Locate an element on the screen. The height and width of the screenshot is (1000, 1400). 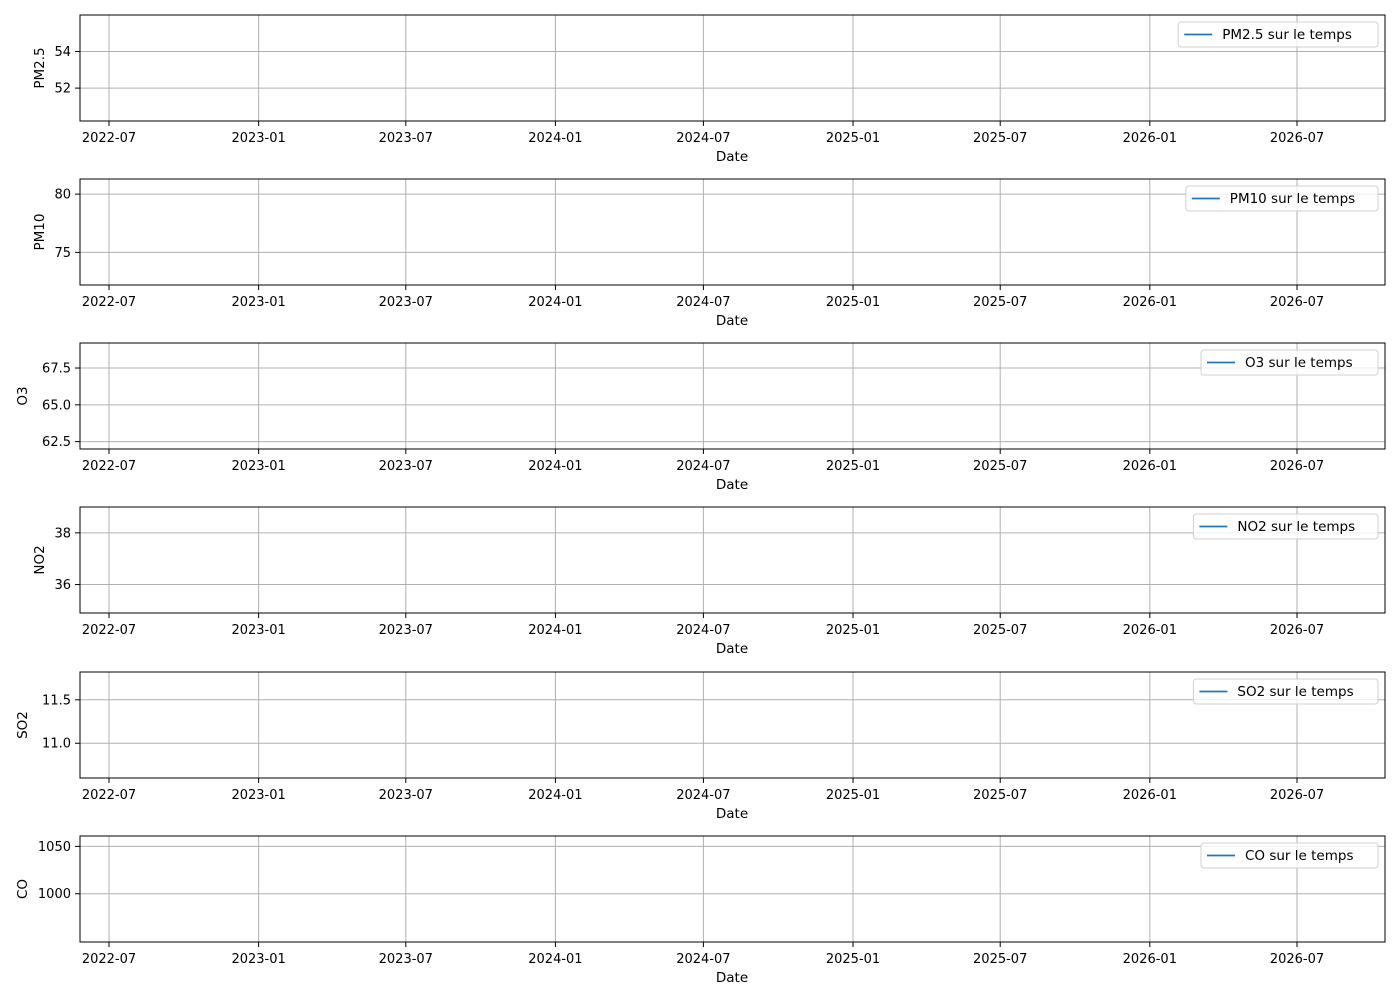
y-tick-label: 52 is located at coordinates (62, 89).